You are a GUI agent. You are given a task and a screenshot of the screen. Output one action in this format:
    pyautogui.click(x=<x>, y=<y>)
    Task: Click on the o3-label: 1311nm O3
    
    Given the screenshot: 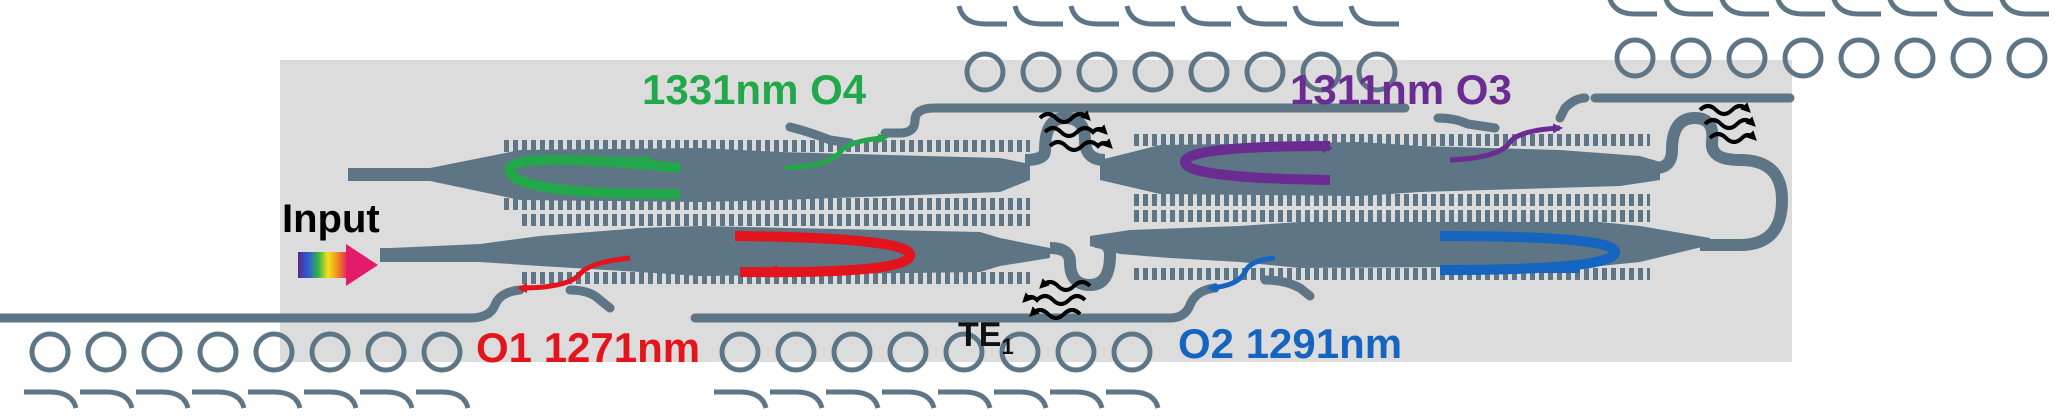 What is the action you would take?
    pyautogui.click(x=1401, y=89)
    